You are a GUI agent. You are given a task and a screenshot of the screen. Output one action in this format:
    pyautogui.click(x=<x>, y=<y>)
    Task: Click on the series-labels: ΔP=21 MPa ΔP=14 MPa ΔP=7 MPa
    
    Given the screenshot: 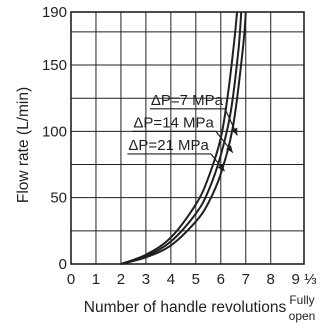 What is the action you would take?
    pyautogui.click(x=182, y=132)
    